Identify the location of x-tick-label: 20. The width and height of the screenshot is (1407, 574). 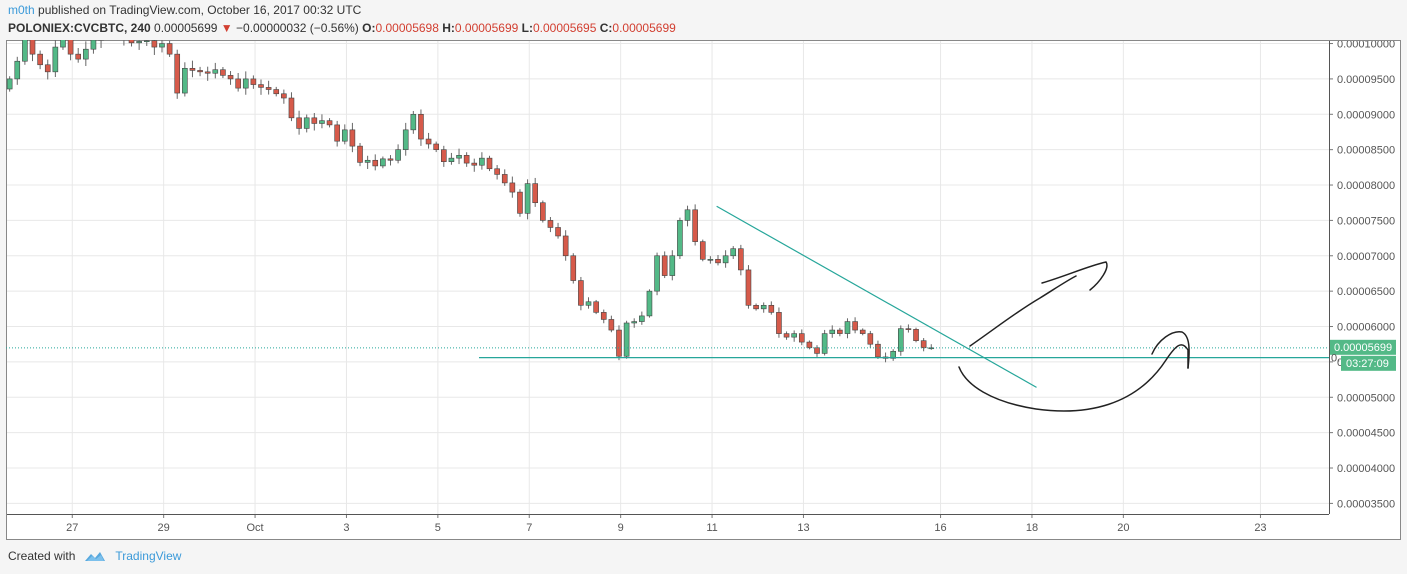
(1123, 528).